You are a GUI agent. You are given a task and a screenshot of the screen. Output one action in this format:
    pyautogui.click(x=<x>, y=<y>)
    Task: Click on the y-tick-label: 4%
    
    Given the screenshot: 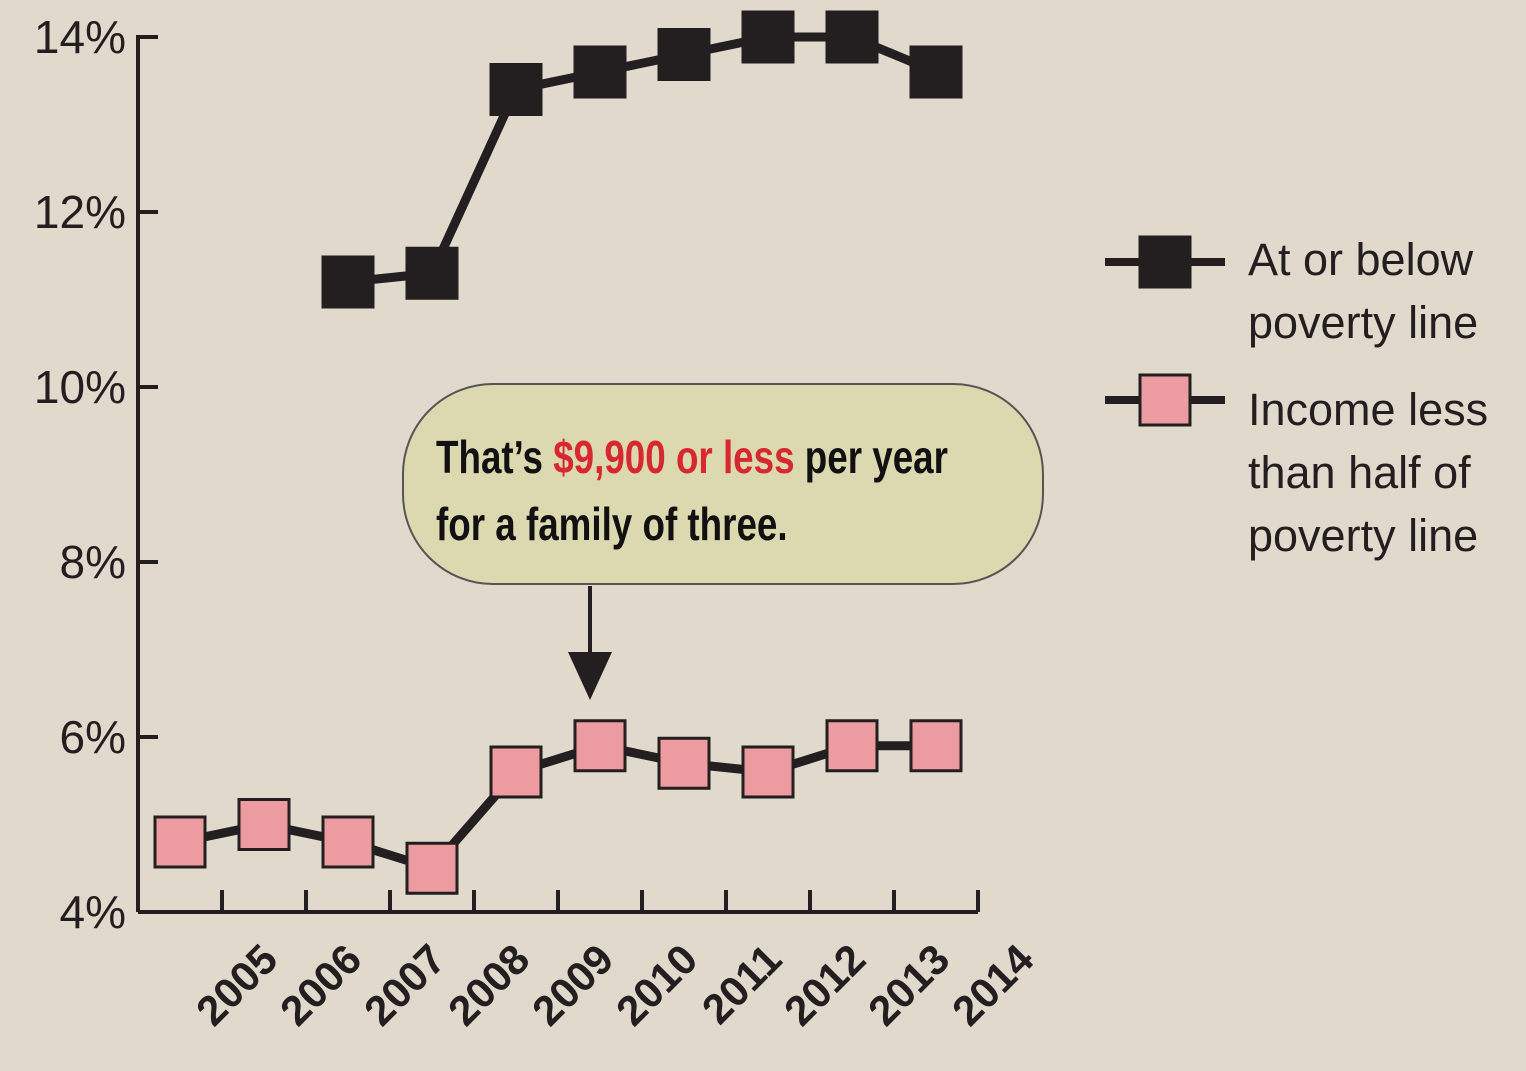 What is the action you would take?
    pyautogui.click(x=93, y=912)
    